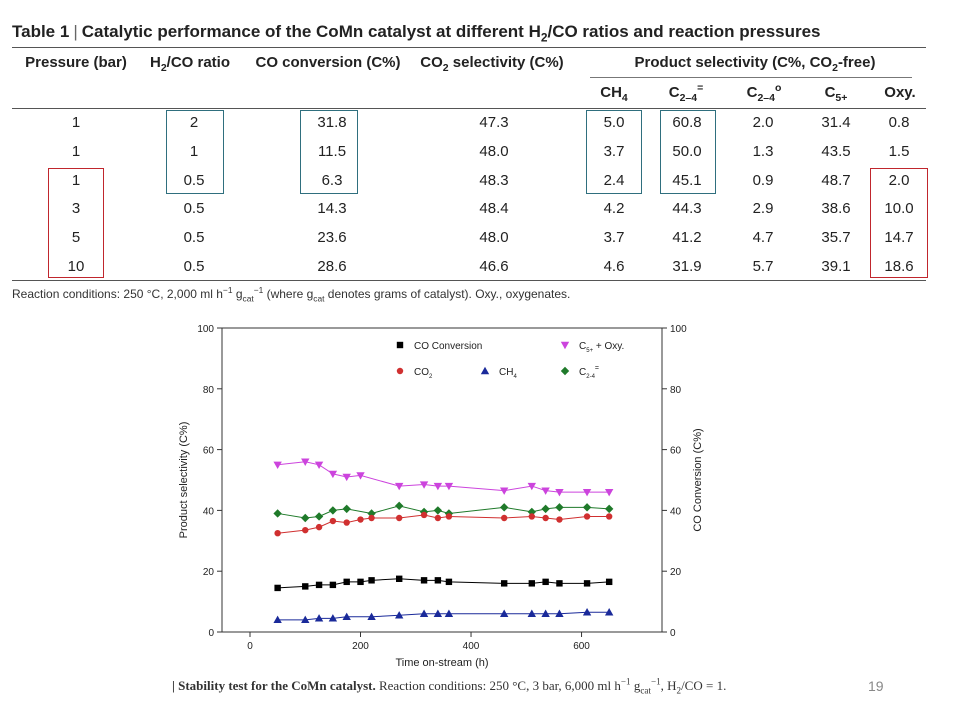  I want to click on y-tick-label: 0, so click(211, 633).